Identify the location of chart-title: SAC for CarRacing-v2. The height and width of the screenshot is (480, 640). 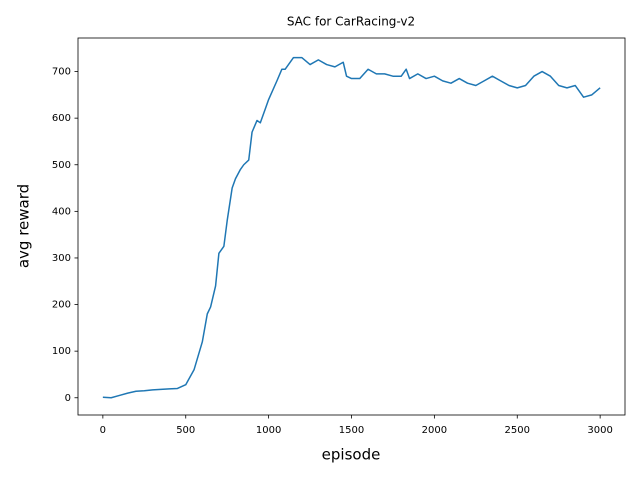
(351, 22).